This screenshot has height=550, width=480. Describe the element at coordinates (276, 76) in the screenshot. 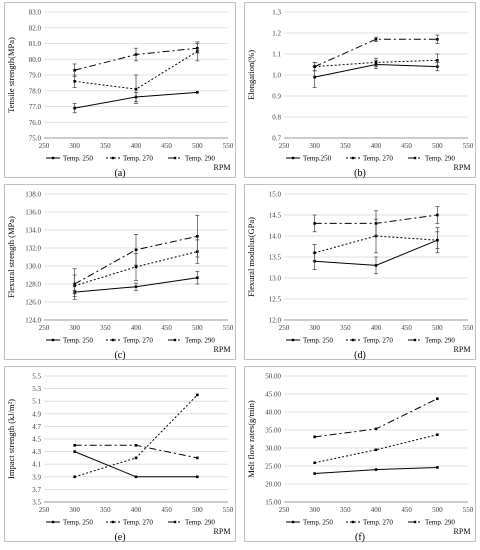

I see `y-tick-label: 1.0` at that location.